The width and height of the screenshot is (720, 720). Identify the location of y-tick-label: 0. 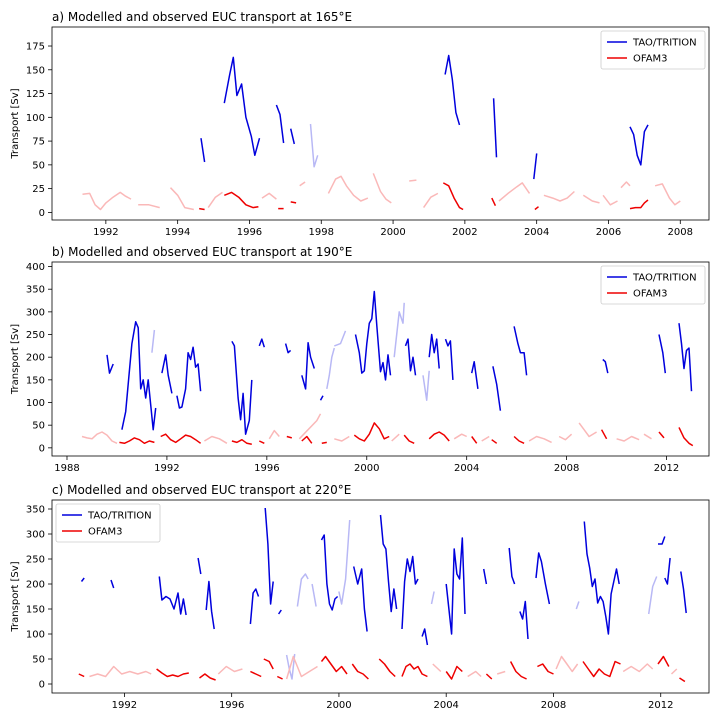
(42, 213).